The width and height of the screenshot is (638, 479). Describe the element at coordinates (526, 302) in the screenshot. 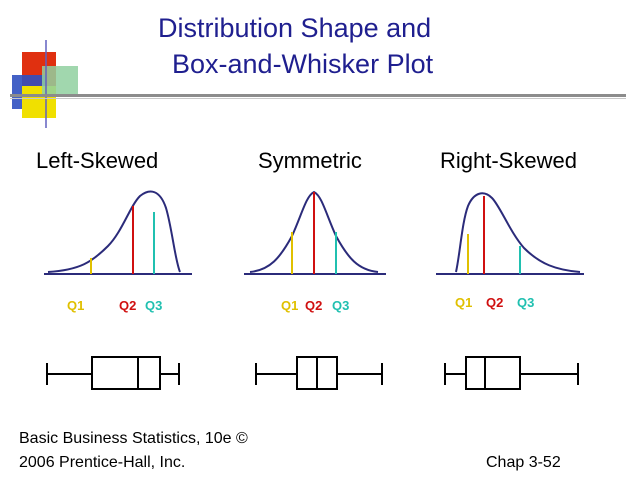

I see `right-q3-label: Q3` at that location.